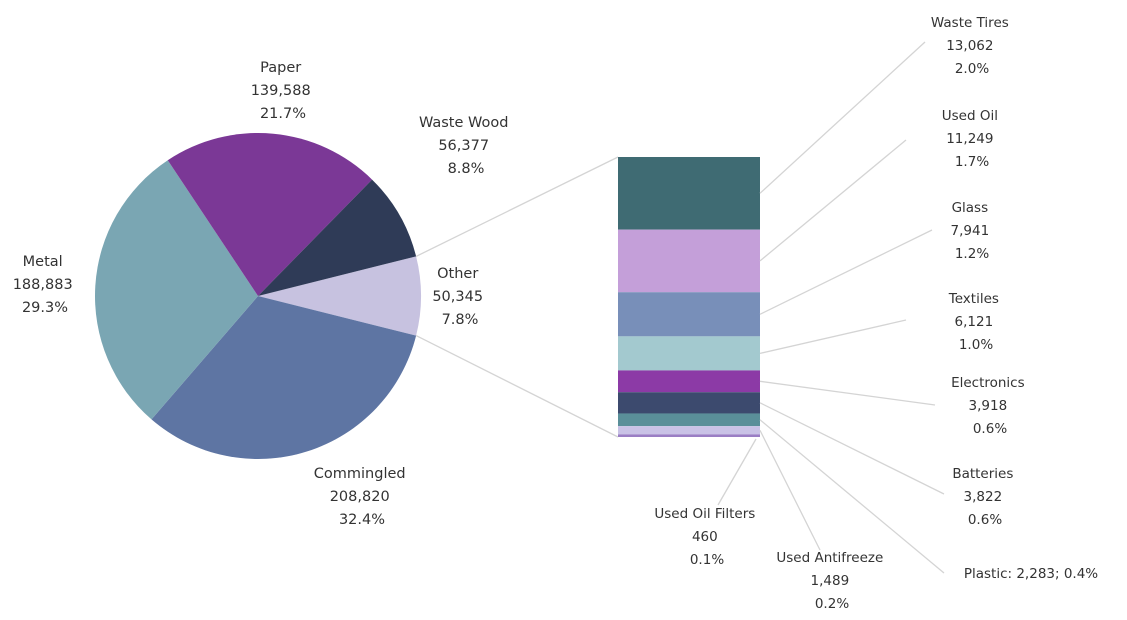 The height and width of the screenshot is (620, 1127). What do you see at coordinates (517, 386) in the screenshot?
I see `connector-bottom` at bounding box center [517, 386].